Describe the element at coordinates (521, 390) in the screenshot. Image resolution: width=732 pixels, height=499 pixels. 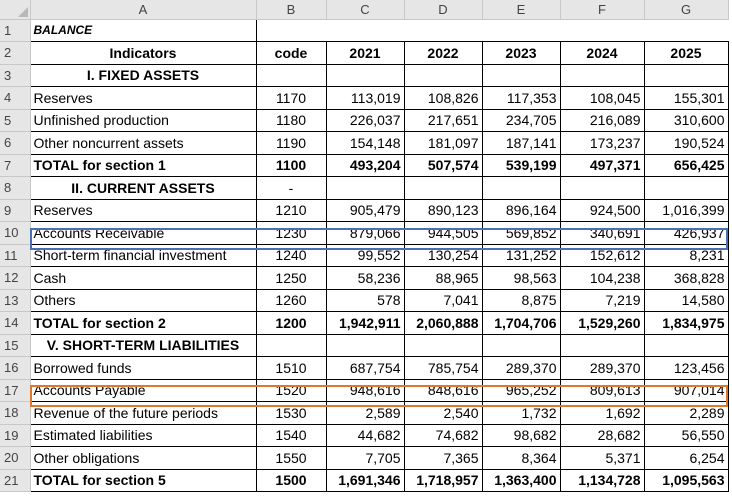
I see `value-cell: 965,252` at that location.